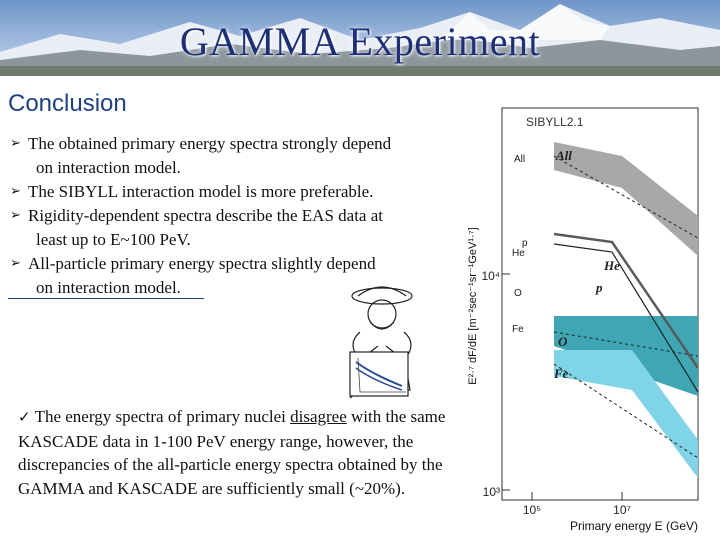  Describe the element at coordinates (611, 265) in the screenshot. I see `curve-label-he: He` at that location.